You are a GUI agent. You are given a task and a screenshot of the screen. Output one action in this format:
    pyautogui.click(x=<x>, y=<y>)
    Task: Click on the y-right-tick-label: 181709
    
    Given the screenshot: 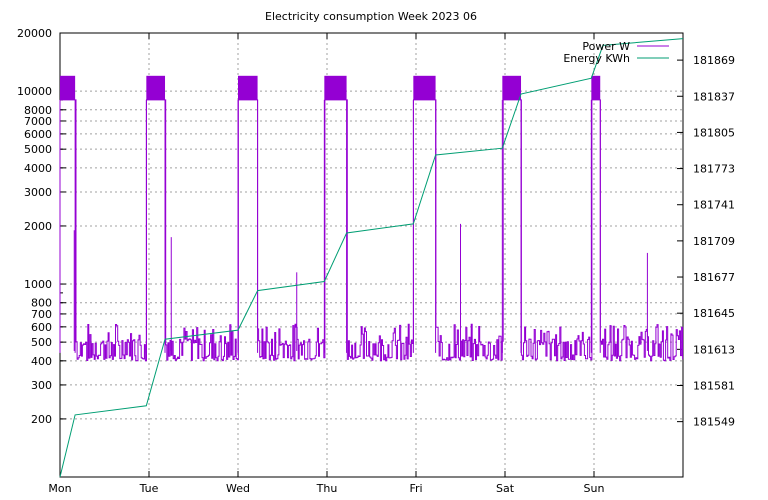 What is the action you would take?
    pyautogui.click(x=714, y=241)
    